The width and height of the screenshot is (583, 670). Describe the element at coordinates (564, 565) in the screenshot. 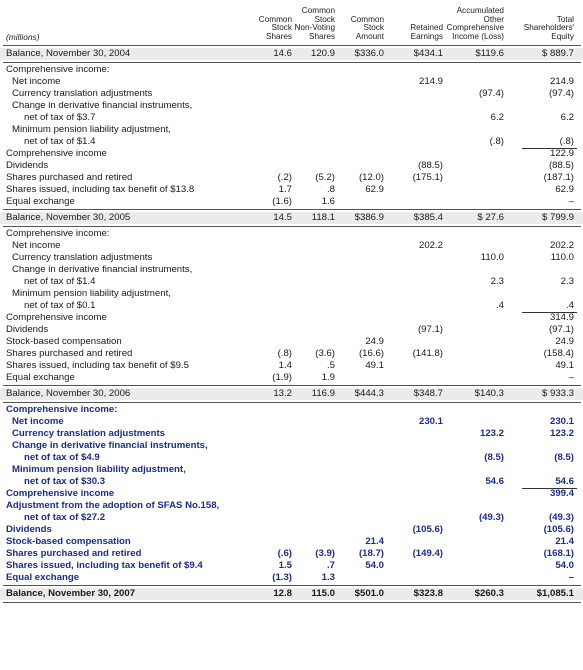

I see `total-equity-cell: 54.0` at that location.